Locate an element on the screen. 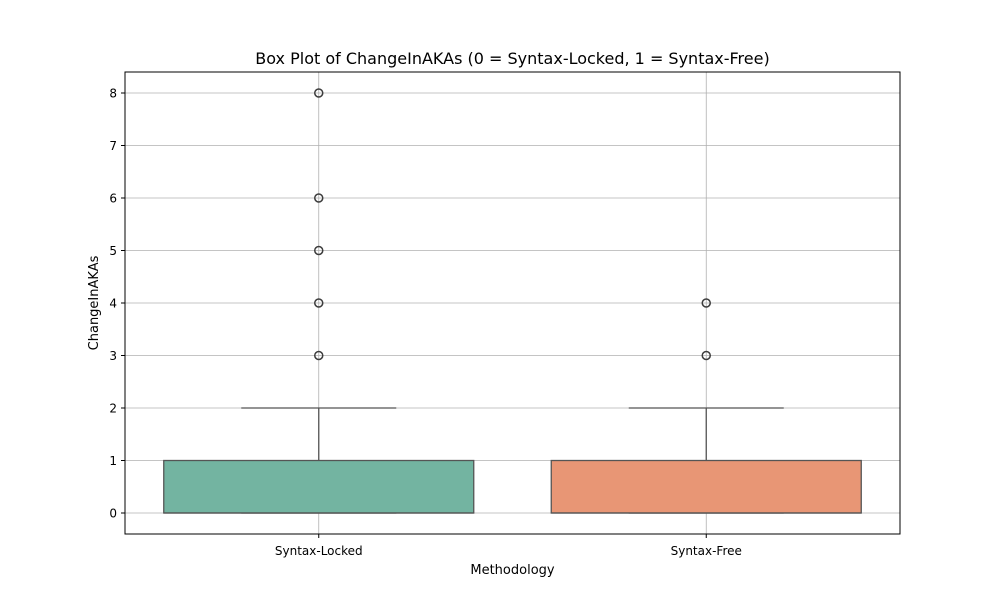 This screenshot has width=1000, height=600. y-tick-label: 7 is located at coordinates (113, 146).